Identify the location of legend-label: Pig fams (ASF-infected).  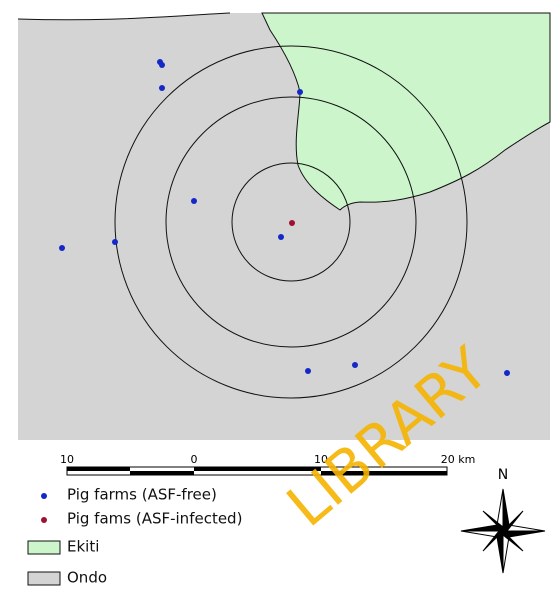
(154, 519).